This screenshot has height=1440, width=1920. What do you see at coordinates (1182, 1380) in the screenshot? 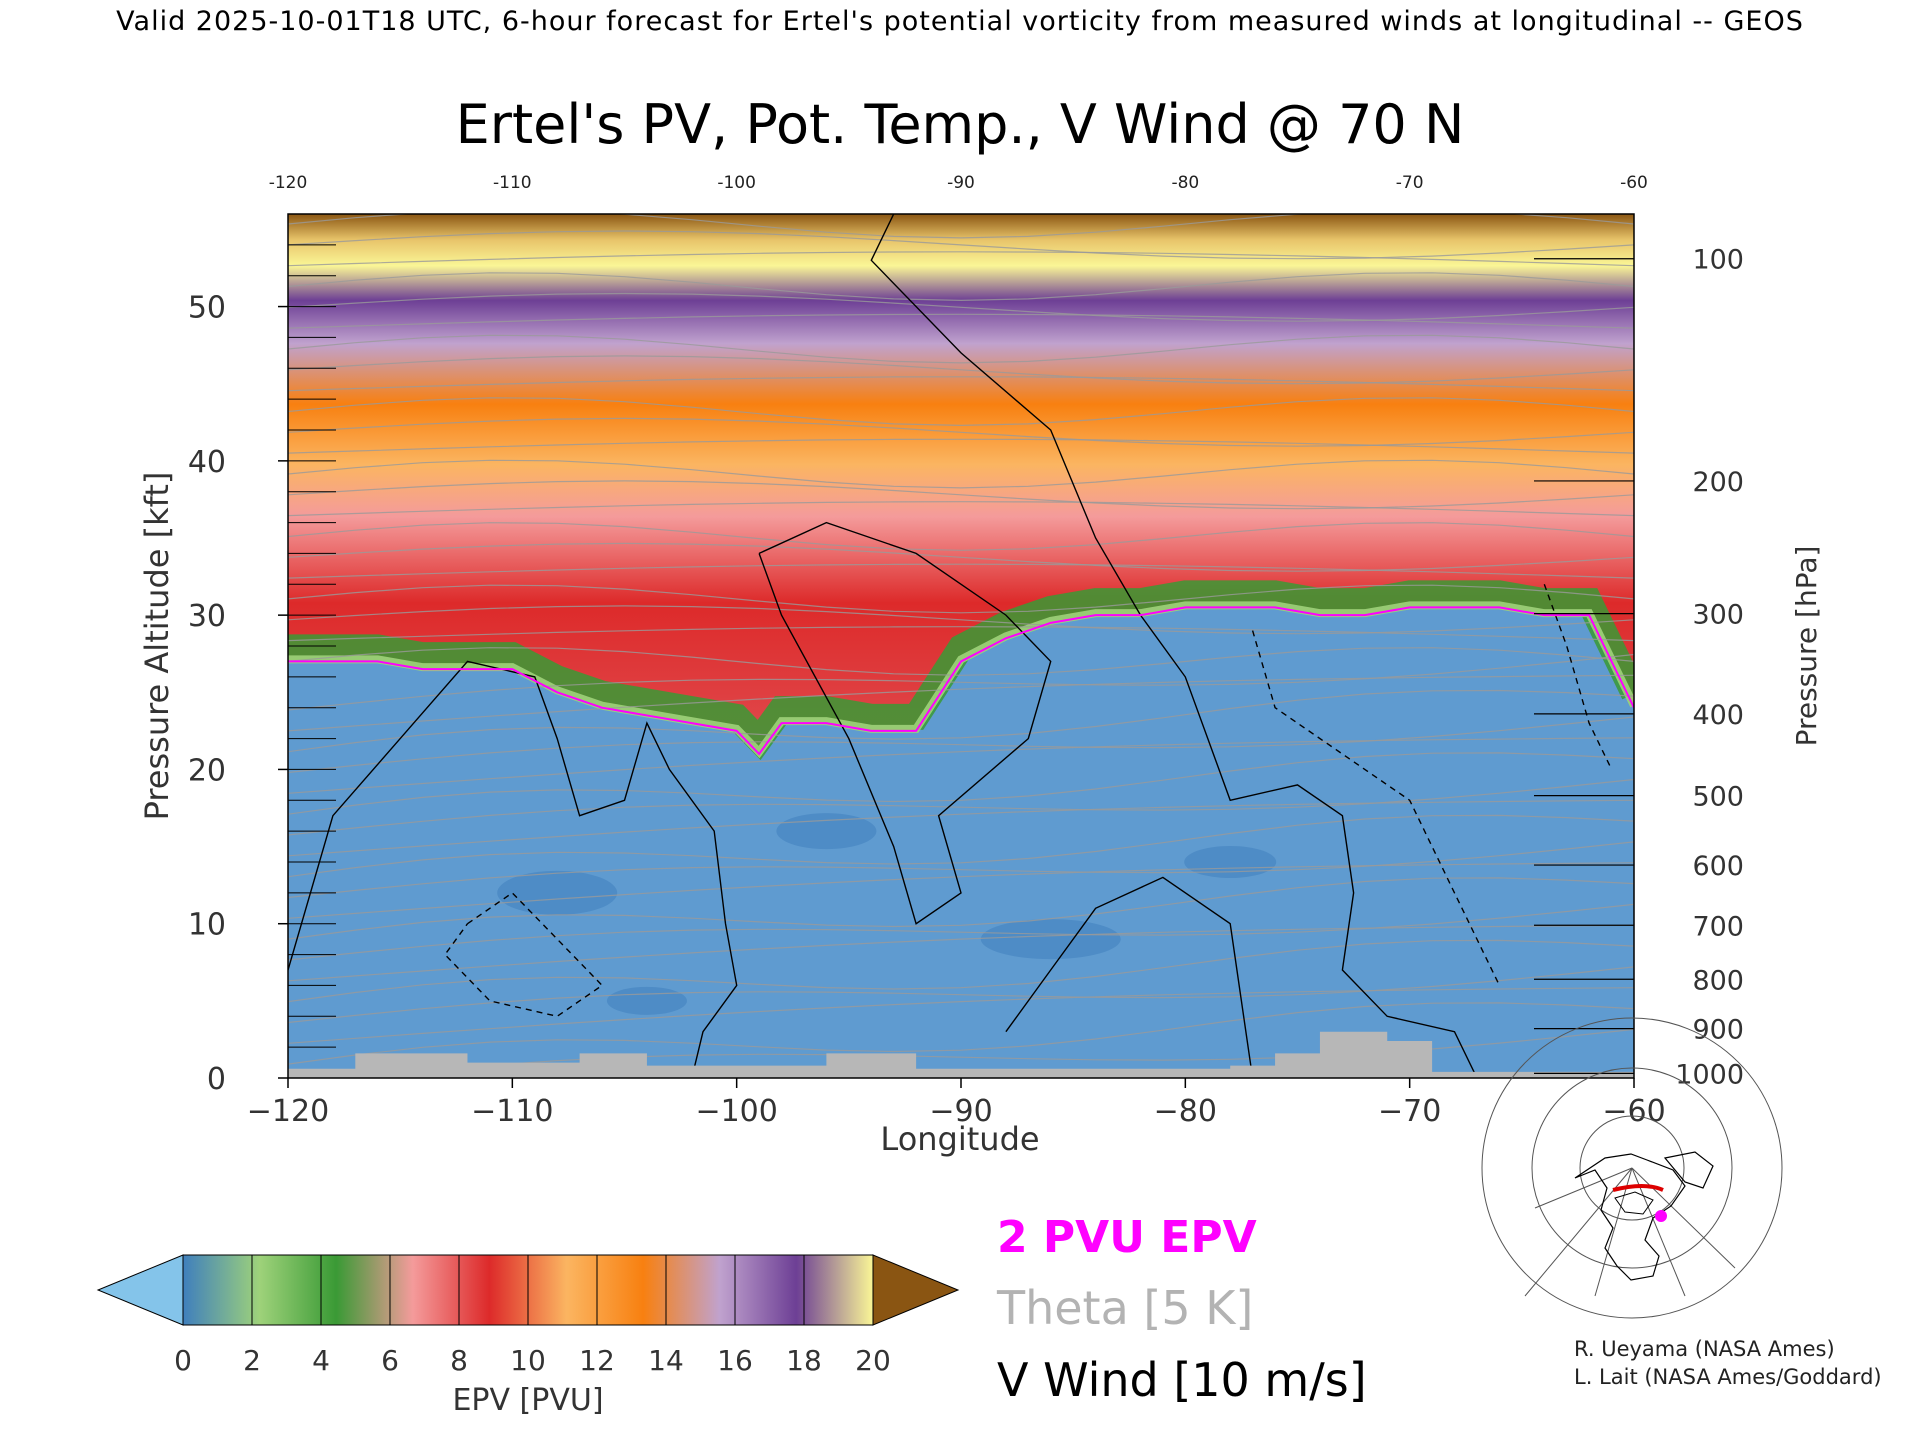
I see `legend-vwind: V Wind [10 m/s]` at bounding box center [1182, 1380].